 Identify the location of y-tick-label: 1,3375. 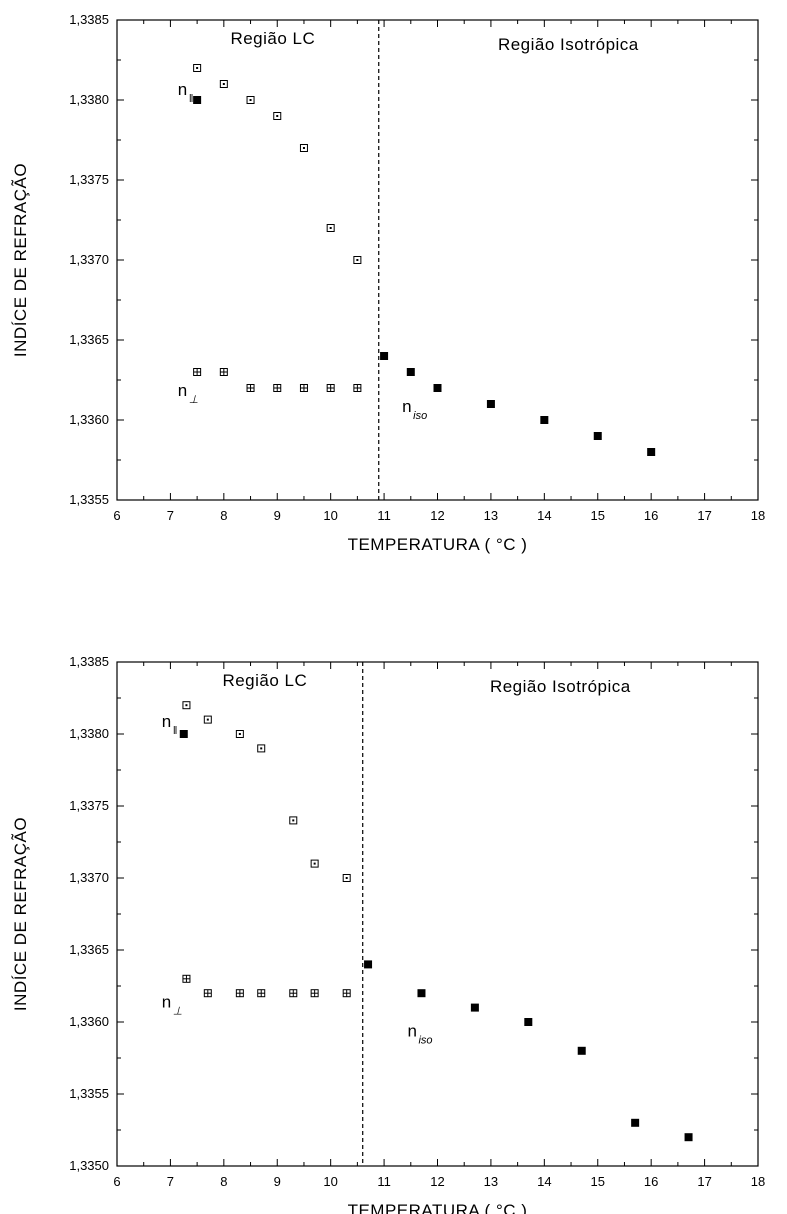
(89, 805).